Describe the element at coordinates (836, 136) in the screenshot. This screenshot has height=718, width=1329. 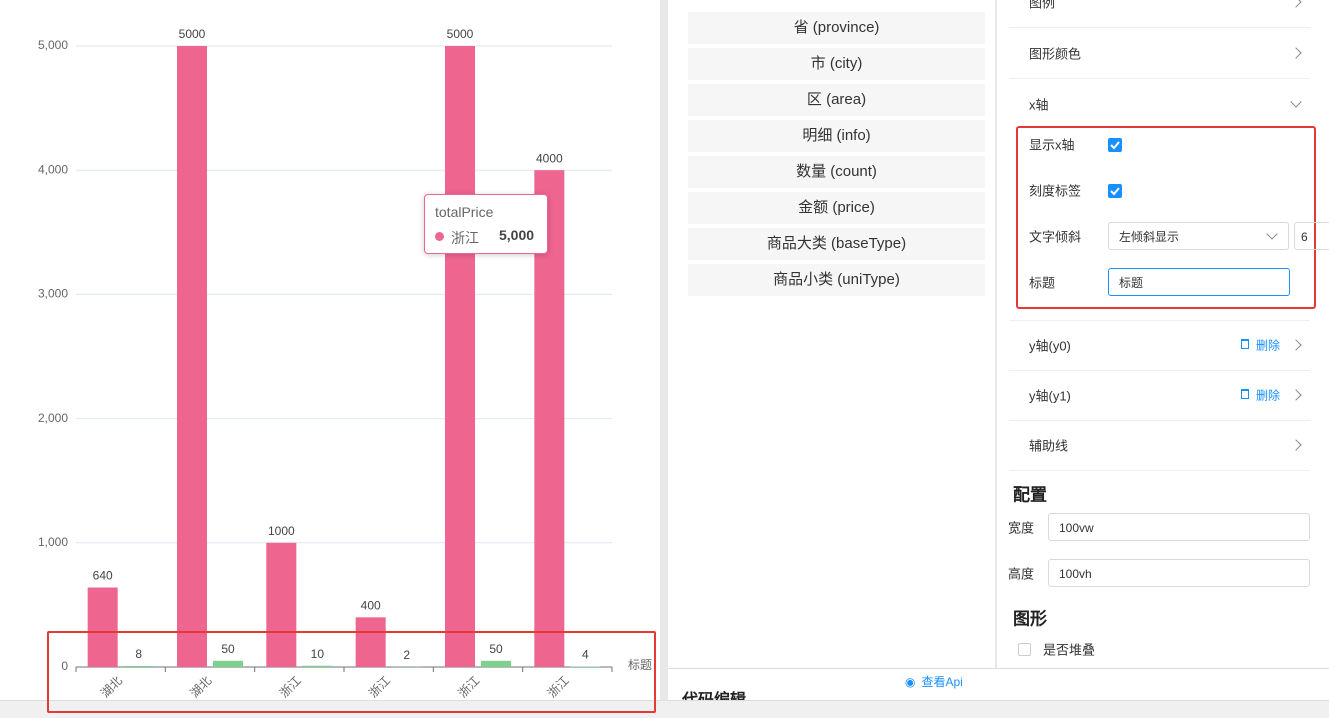
I see `field-item: 明细 (info)` at that location.